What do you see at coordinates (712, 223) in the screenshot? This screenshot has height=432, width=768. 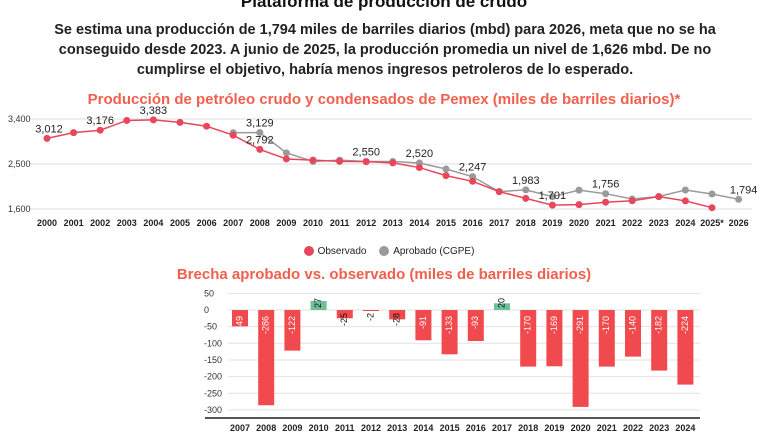 I see `x-tick-label: 2025*` at bounding box center [712, 223].